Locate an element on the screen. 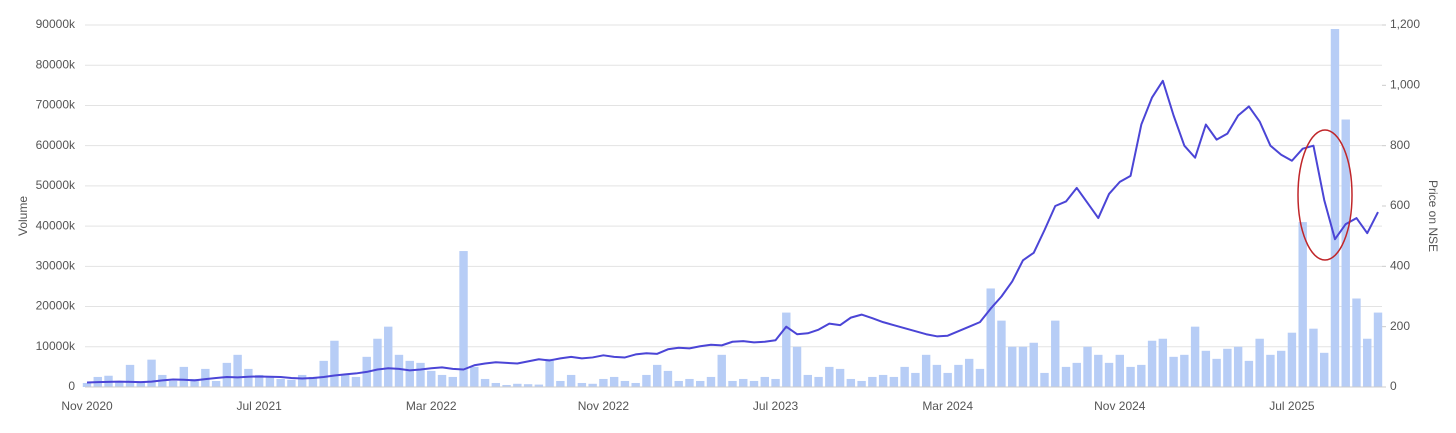 The image size is (1456, 433). x-tick-label: Mar 2022 is located at coordinates (431, 406).